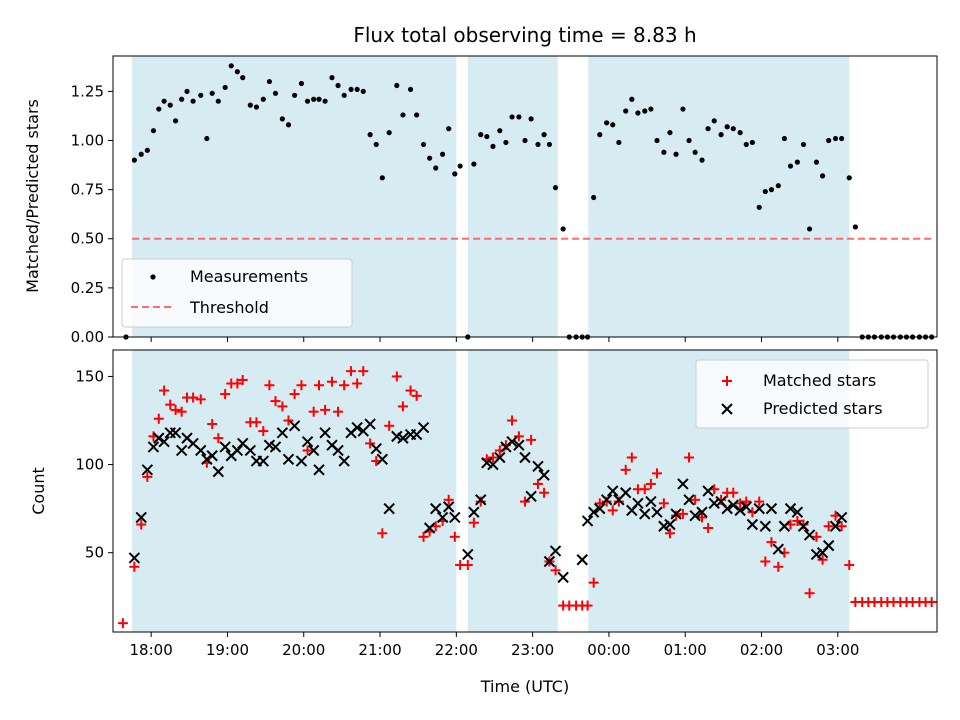 The image size is (960, 720). What do you see at coordinates (823, 408) in the screenshot?
I see `predicted-legend-label: Predicted stars` at bounding box center [823, 408].